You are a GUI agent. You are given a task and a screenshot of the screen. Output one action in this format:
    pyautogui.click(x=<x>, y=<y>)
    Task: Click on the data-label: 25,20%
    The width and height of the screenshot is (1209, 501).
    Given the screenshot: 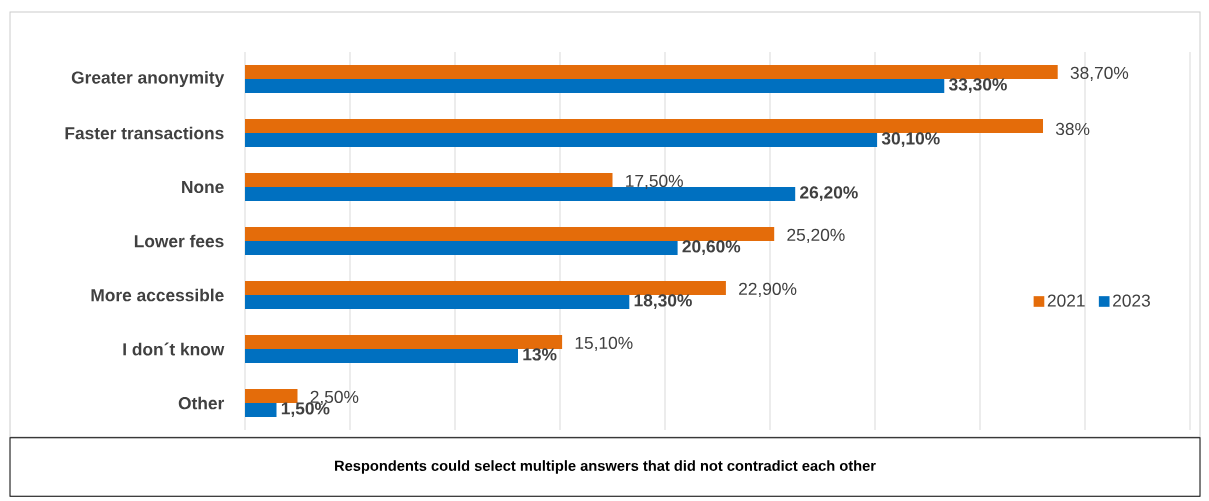 What is the action you would take?
    pyautogui.click(x=816, y=236)
    